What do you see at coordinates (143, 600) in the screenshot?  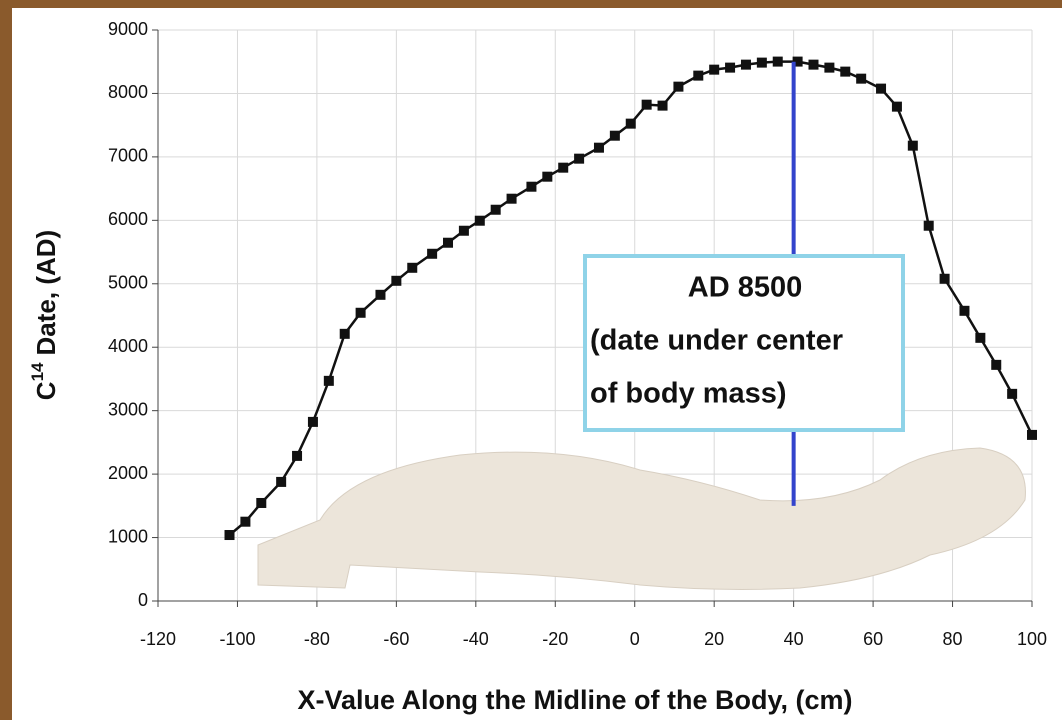 I see `y-tick-label: 0` at bounding box center [143, 600].